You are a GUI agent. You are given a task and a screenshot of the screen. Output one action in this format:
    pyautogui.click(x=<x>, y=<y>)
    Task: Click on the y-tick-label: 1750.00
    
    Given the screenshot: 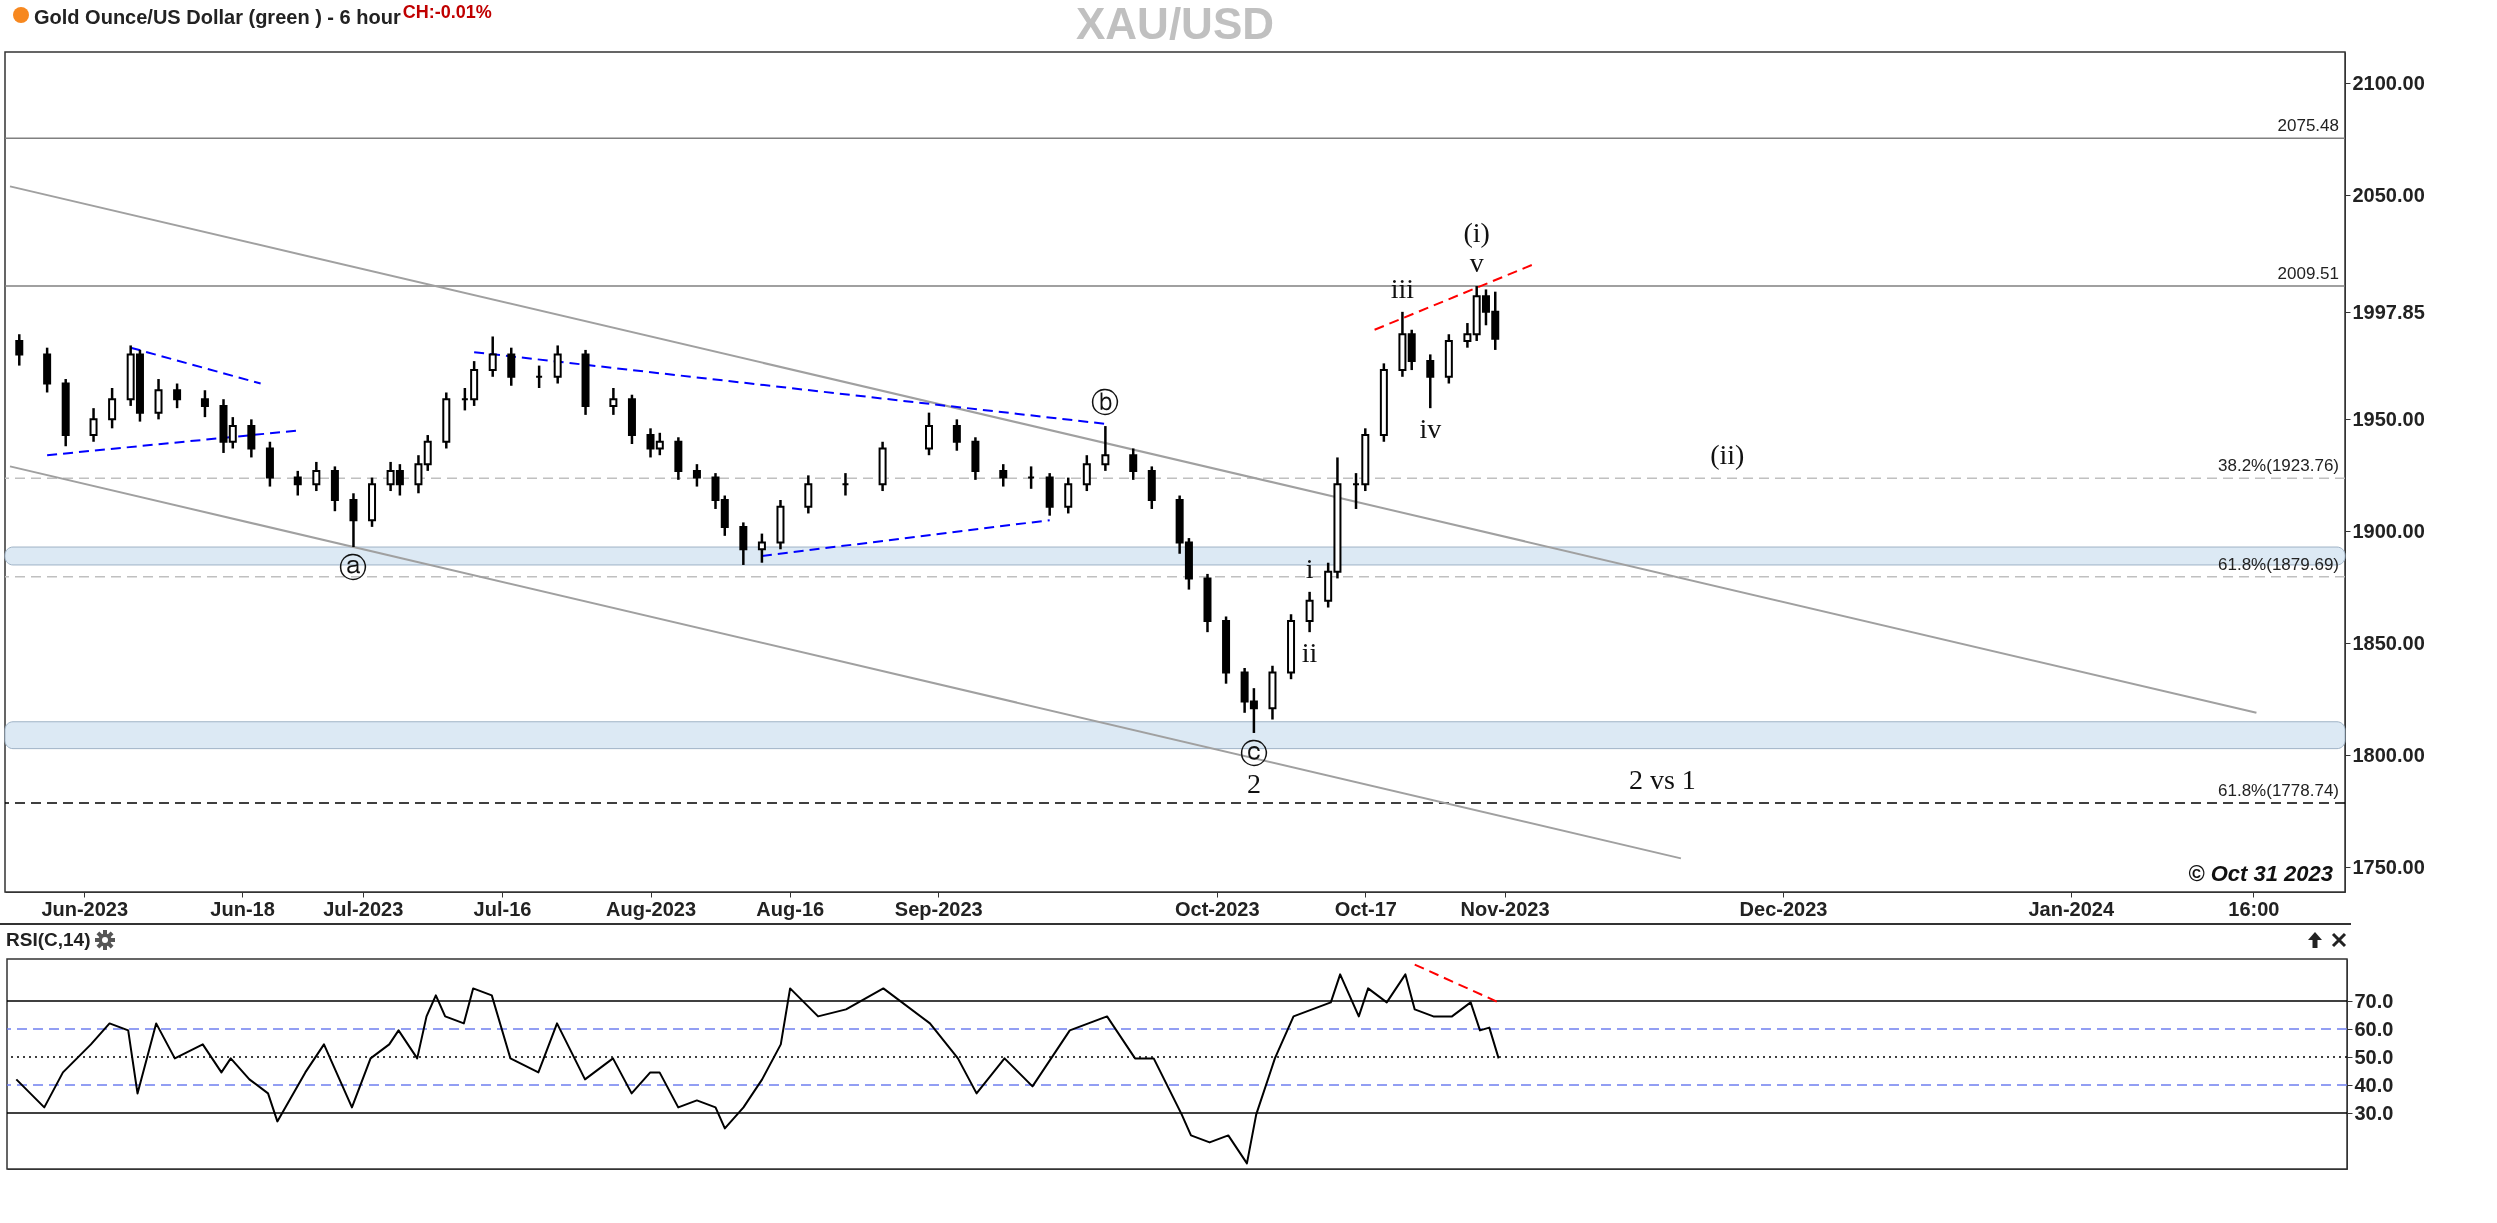 What is the action you would take?
    pyautogui.click(x=2388, y=866)
    